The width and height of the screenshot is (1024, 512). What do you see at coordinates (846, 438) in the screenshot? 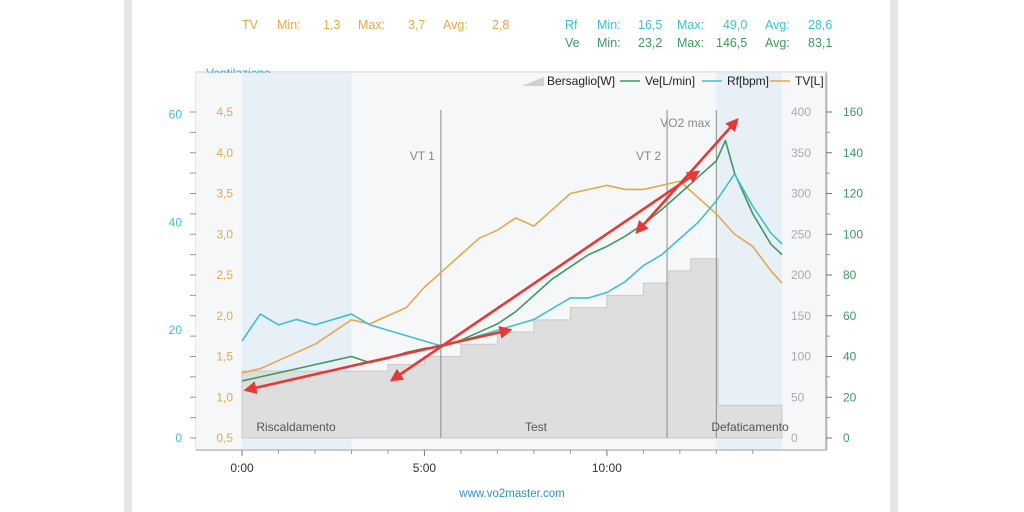
I see `ve-tick-label-1: 0` at bounding box center [846, 438].